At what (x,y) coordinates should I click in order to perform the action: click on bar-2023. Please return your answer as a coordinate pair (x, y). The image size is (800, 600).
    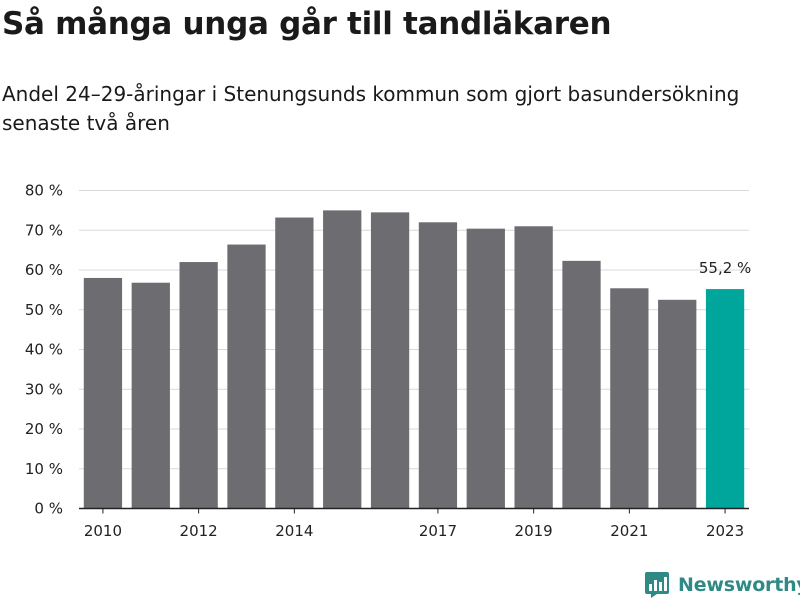
    Looking at the image, I should click on (725, 399).